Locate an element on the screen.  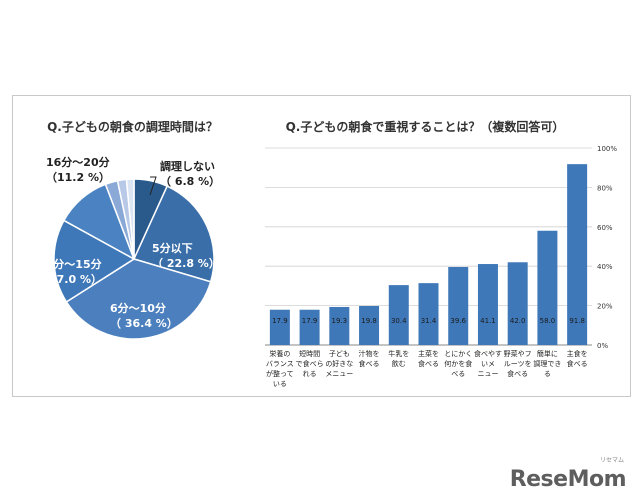
bar-value-label: 19.8 is located at coordinates (369, 321).